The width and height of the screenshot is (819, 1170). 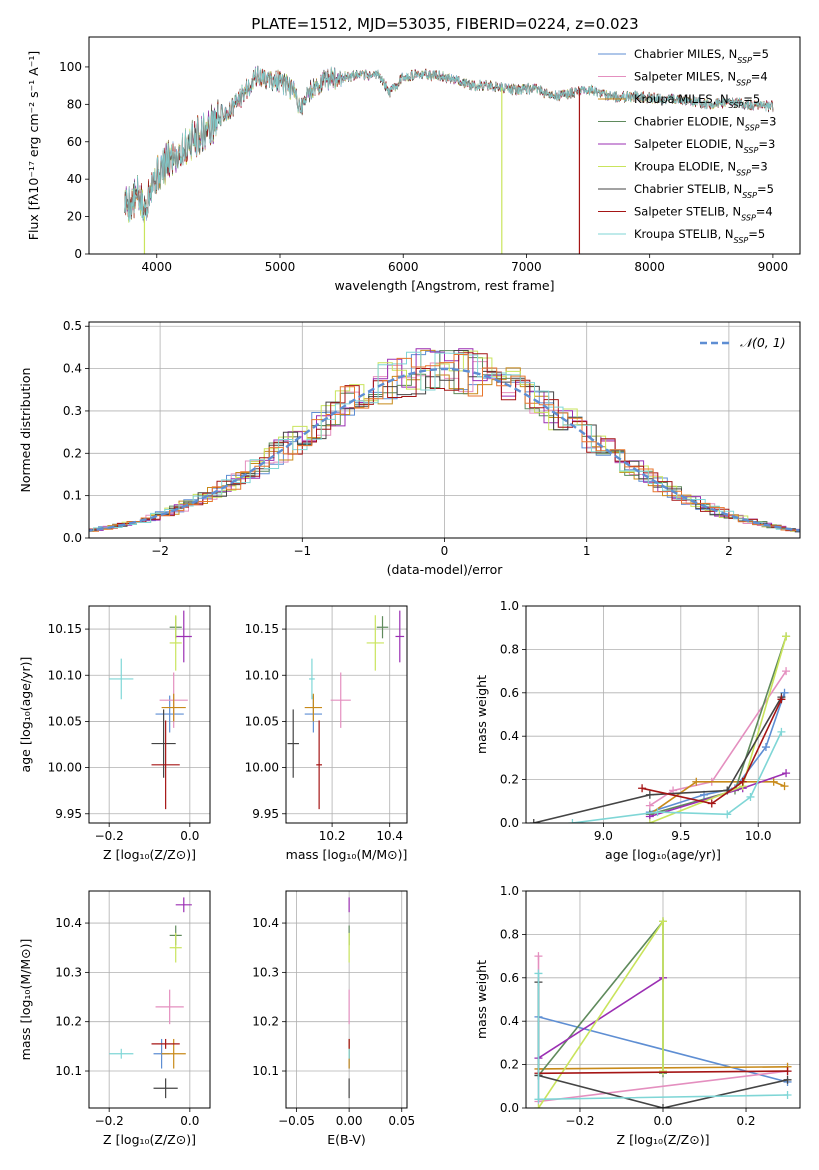 I want to click on weight_vs_age-ylabel: mass weight, so click(x=481, y=714).